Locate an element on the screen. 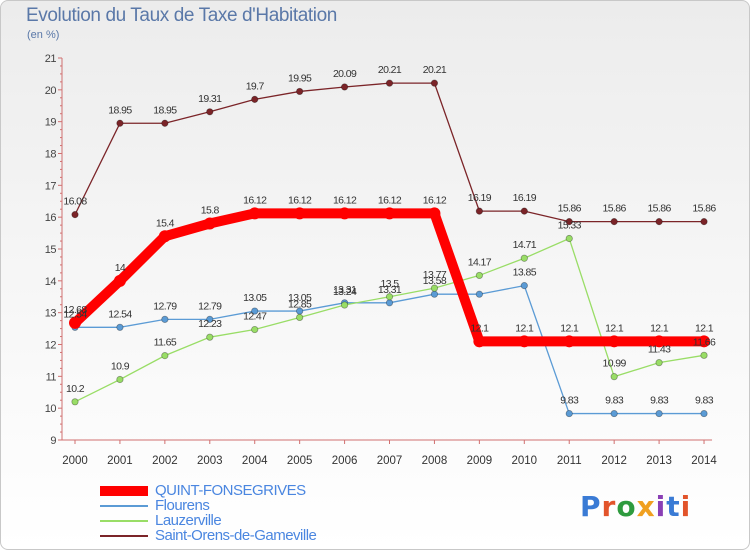  data-label: 19.7 is located at coordinates (255, 86).